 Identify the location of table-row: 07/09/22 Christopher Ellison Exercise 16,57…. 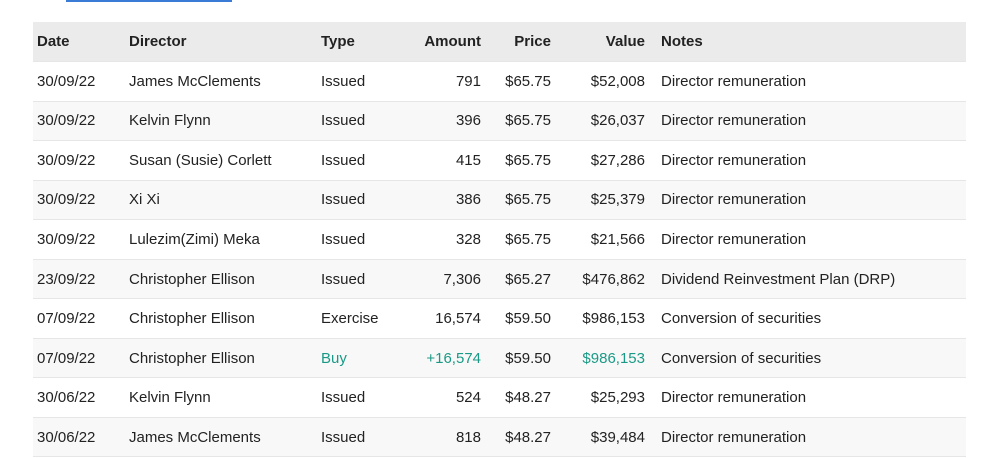
(499, 319).